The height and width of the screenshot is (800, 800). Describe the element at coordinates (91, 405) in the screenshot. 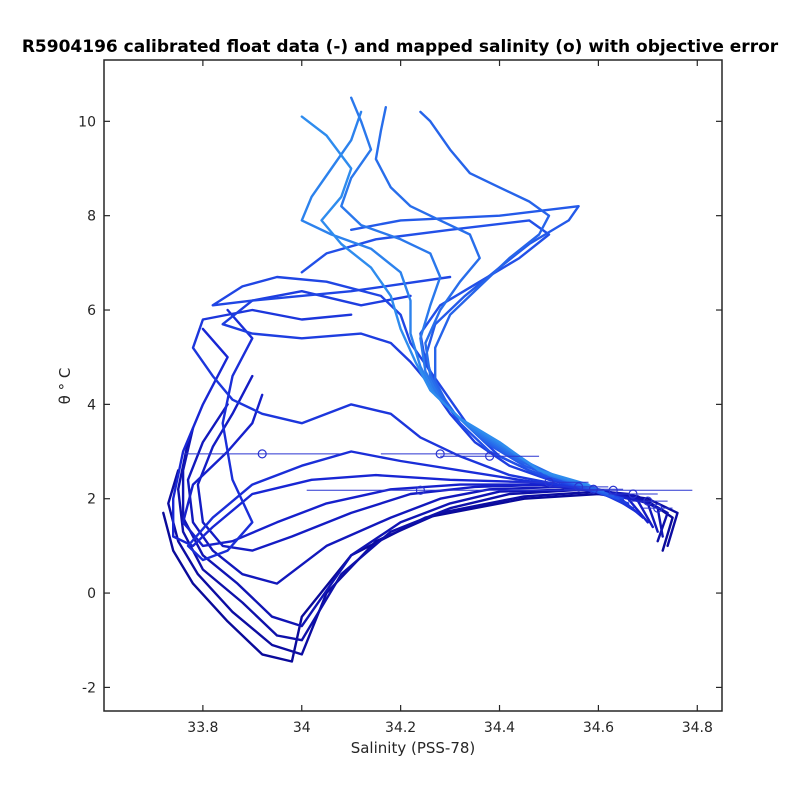

I see `y-tick-label: 4` at that location.